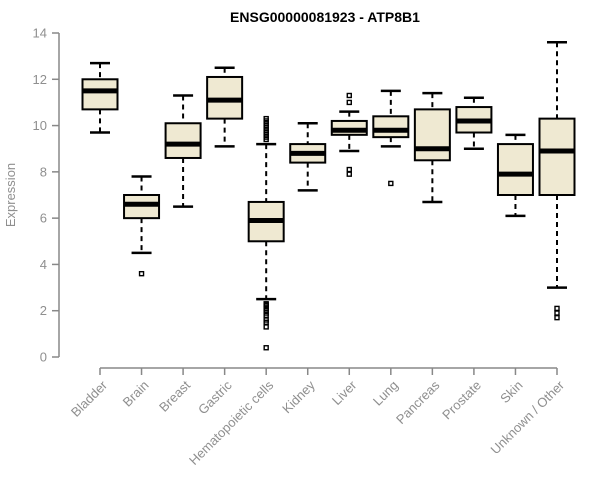  Describe the element at coordinates (225, 107) in the screenshot. I see `box-group-gastric` at that location.